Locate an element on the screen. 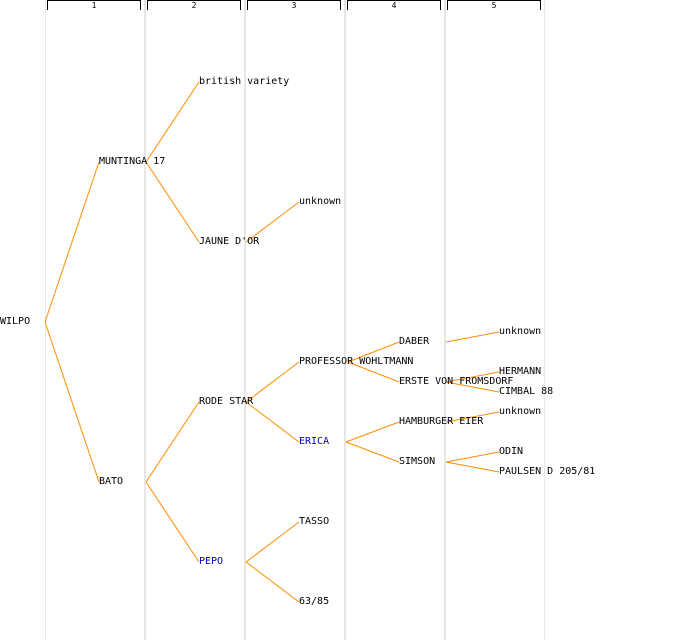 The width and height of the screenshot is (700, 640). node-simson: SIMSON is located at coordinates (417, 461).